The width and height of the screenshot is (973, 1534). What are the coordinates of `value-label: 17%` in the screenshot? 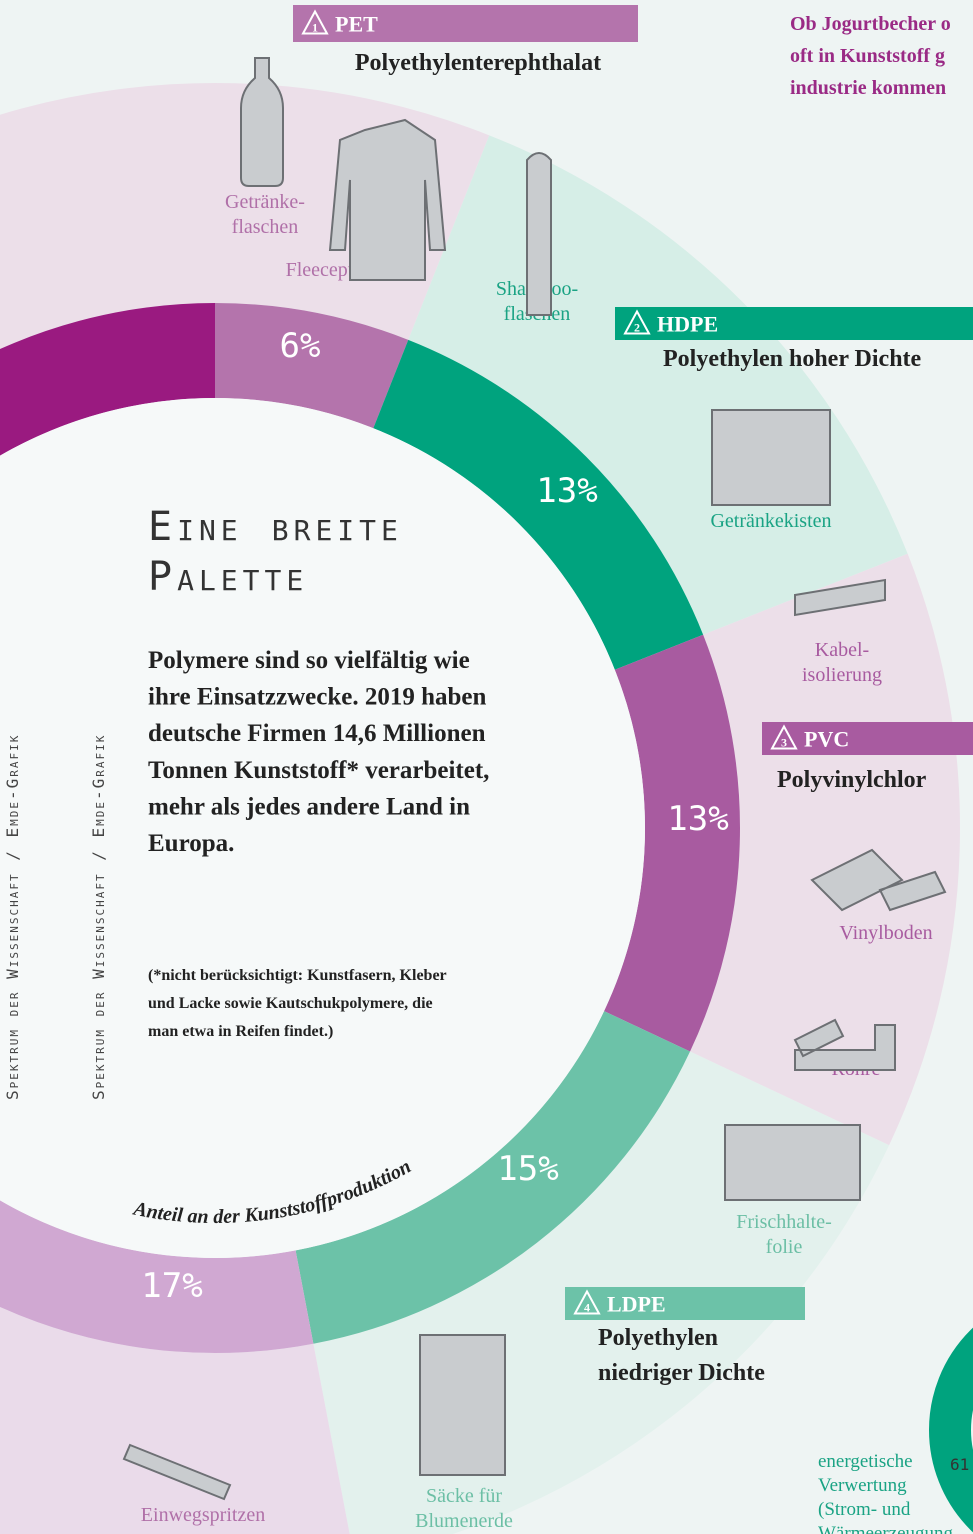 It's located at (171, 1286).